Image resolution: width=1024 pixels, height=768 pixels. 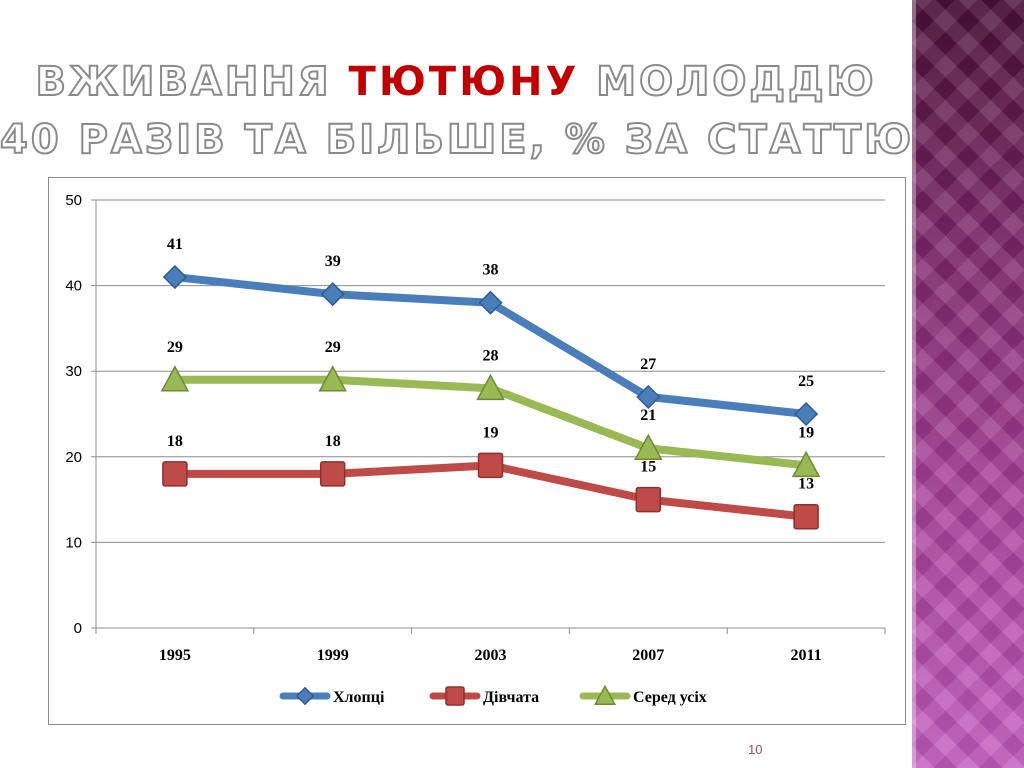 What do you see at coordinates (333, 261) in the screenshot?
I see `data-label: 39` at bounding box center [333, 261].